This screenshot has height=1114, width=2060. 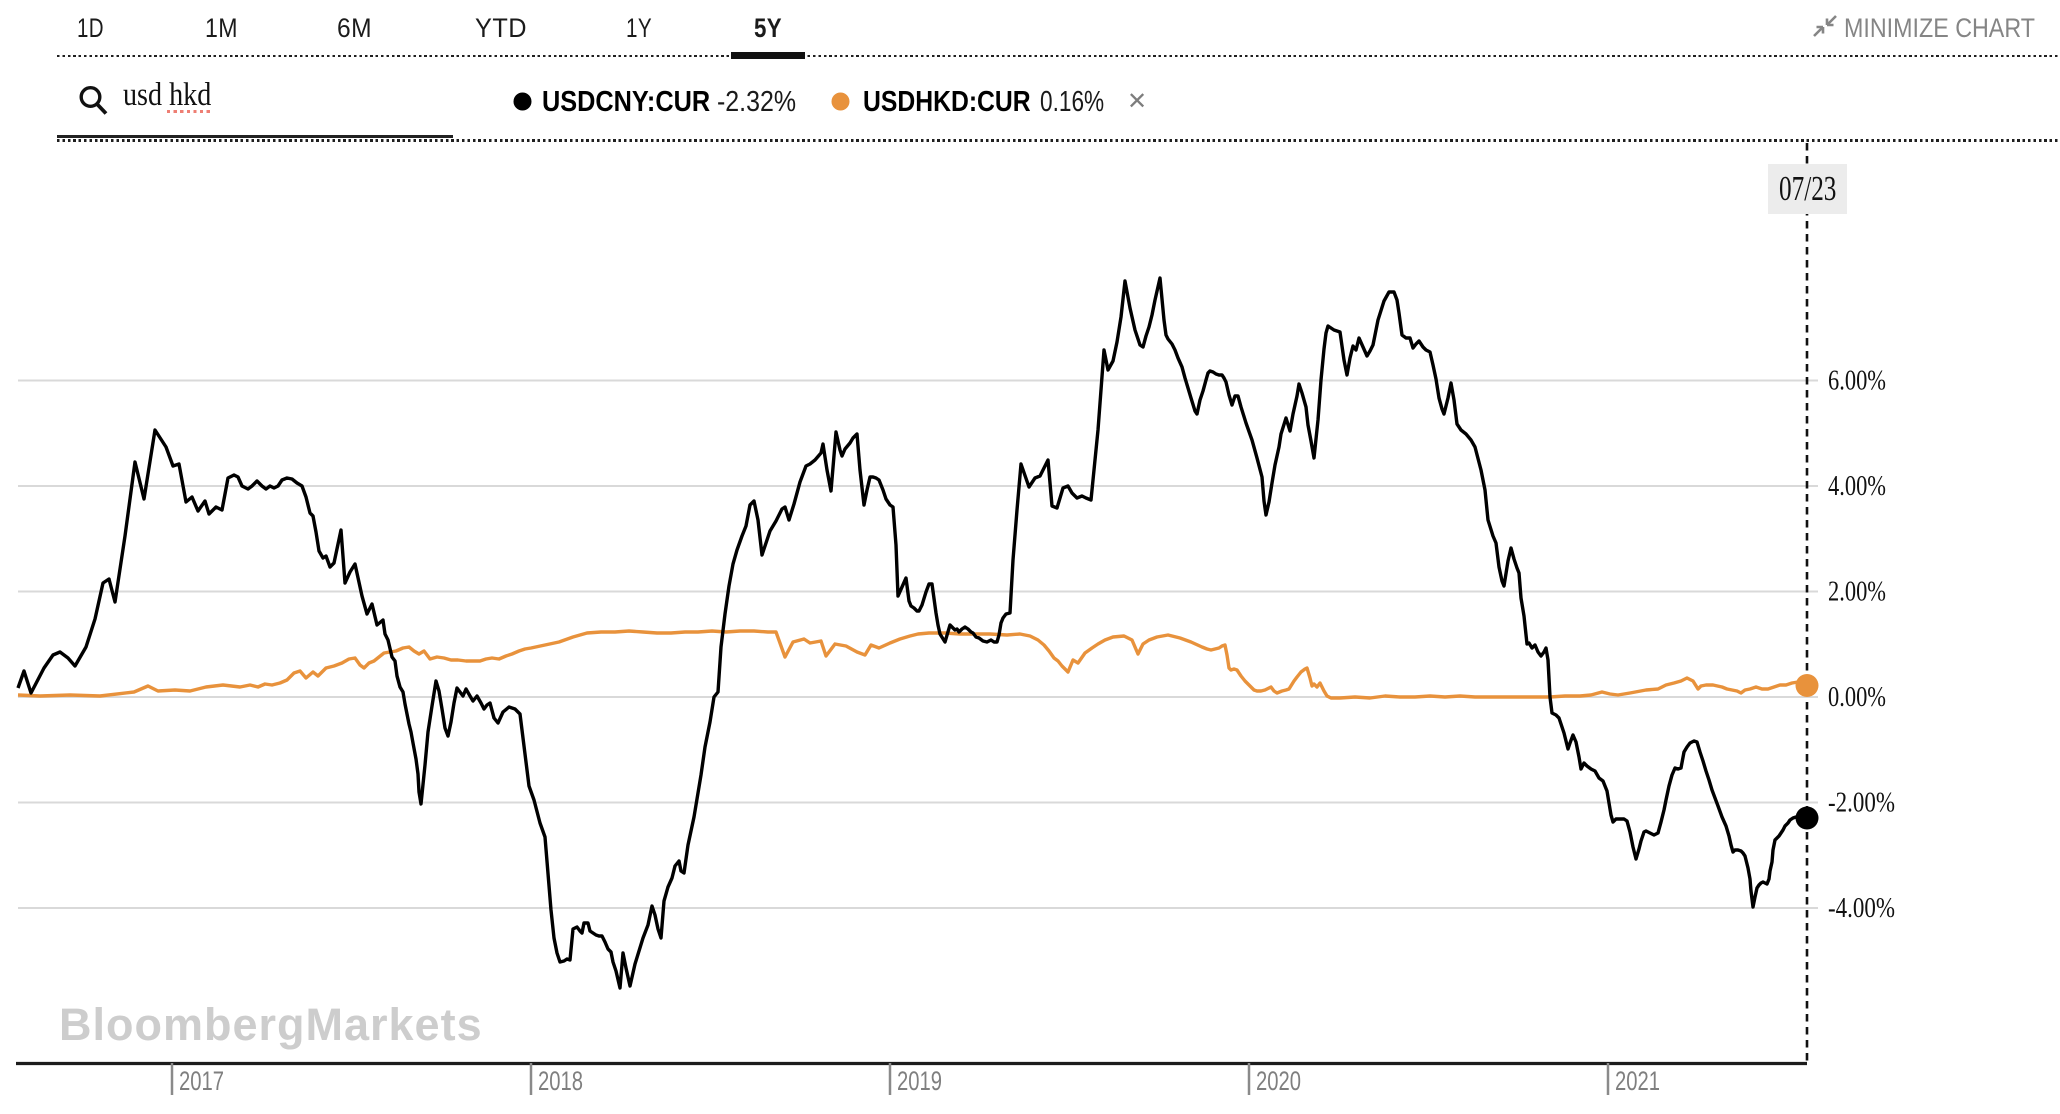 What do you see at coordinates (1857, 486) in the screenshot?
I see `svg-text: 4.00%` at bounding box center [1857, 486].